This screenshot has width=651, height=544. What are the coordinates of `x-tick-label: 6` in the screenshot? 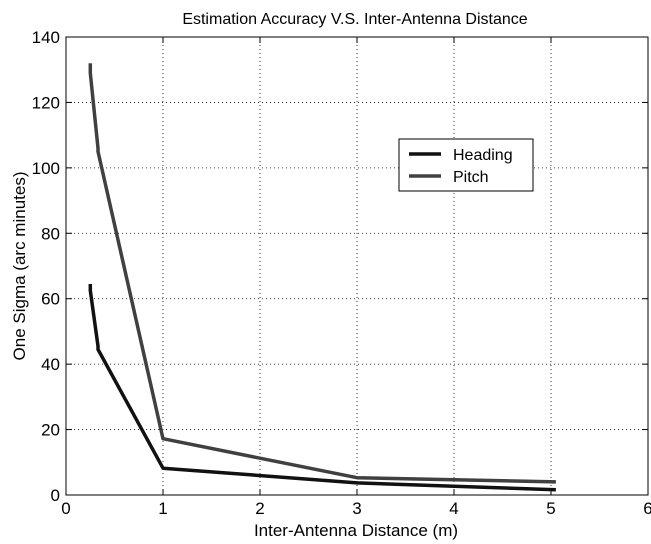 It's located at (647, 508).